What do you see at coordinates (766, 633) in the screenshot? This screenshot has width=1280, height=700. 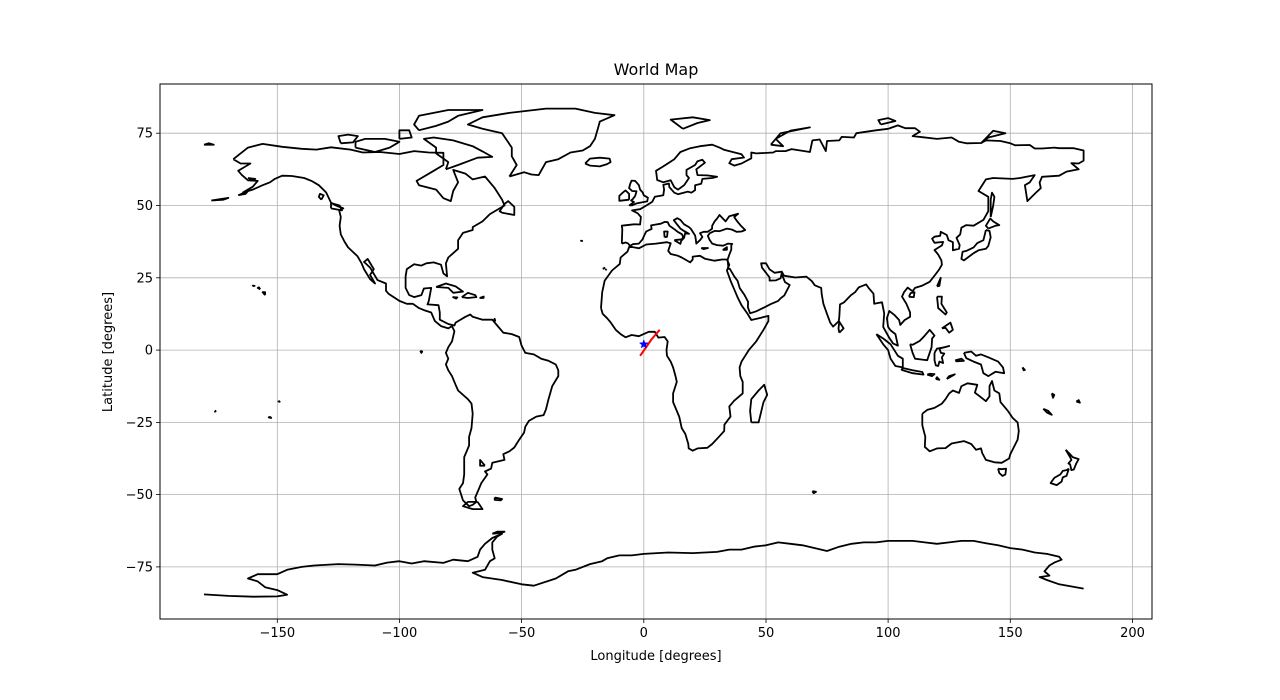 I see `x-tick-label: 50` at bounding box center [766, 633].